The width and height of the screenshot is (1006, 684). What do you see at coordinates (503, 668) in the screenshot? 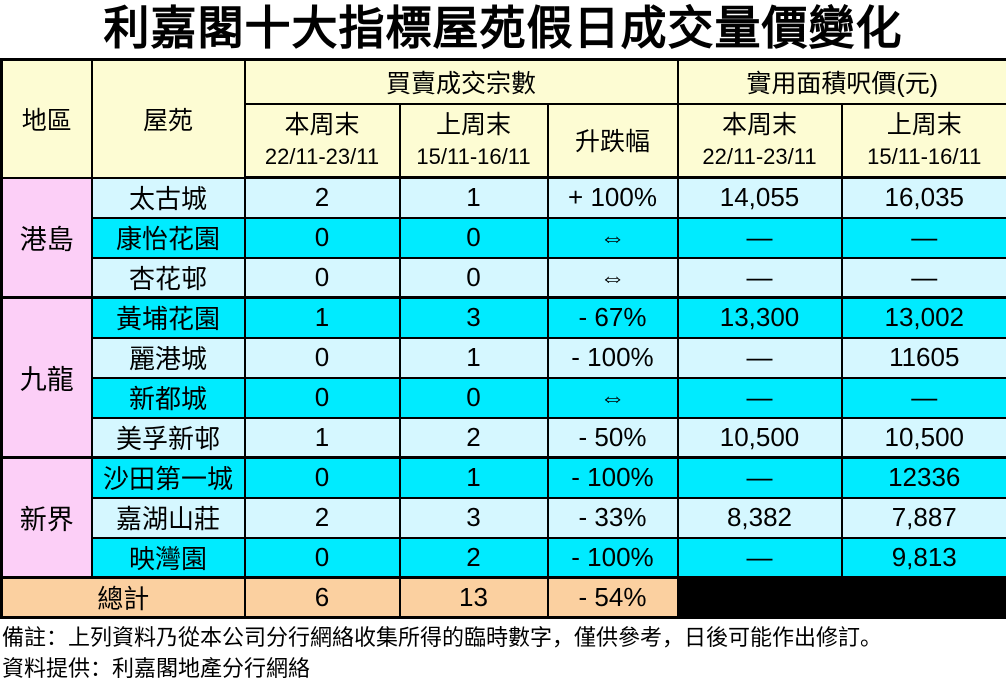
I see `footnote-source: 資料提供：利嘉閣地產分行網絡` at bounding box center [503, 668].